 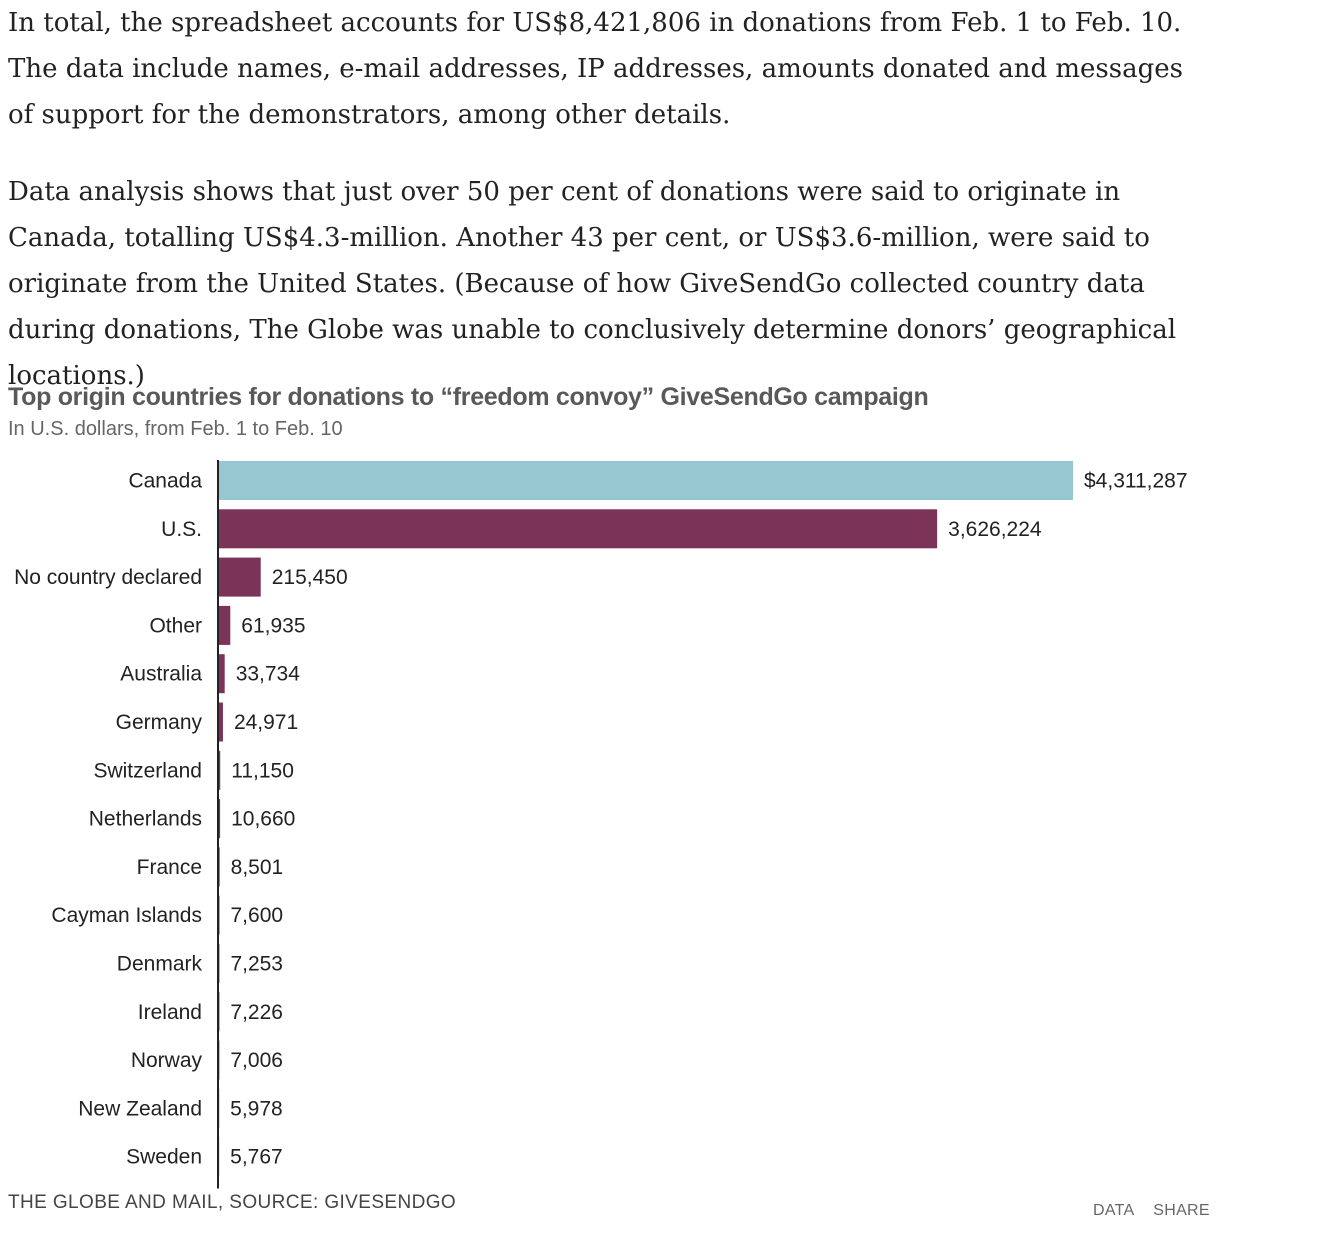 I want to click on category-label: Netherlands, so click(x=145, y=819).